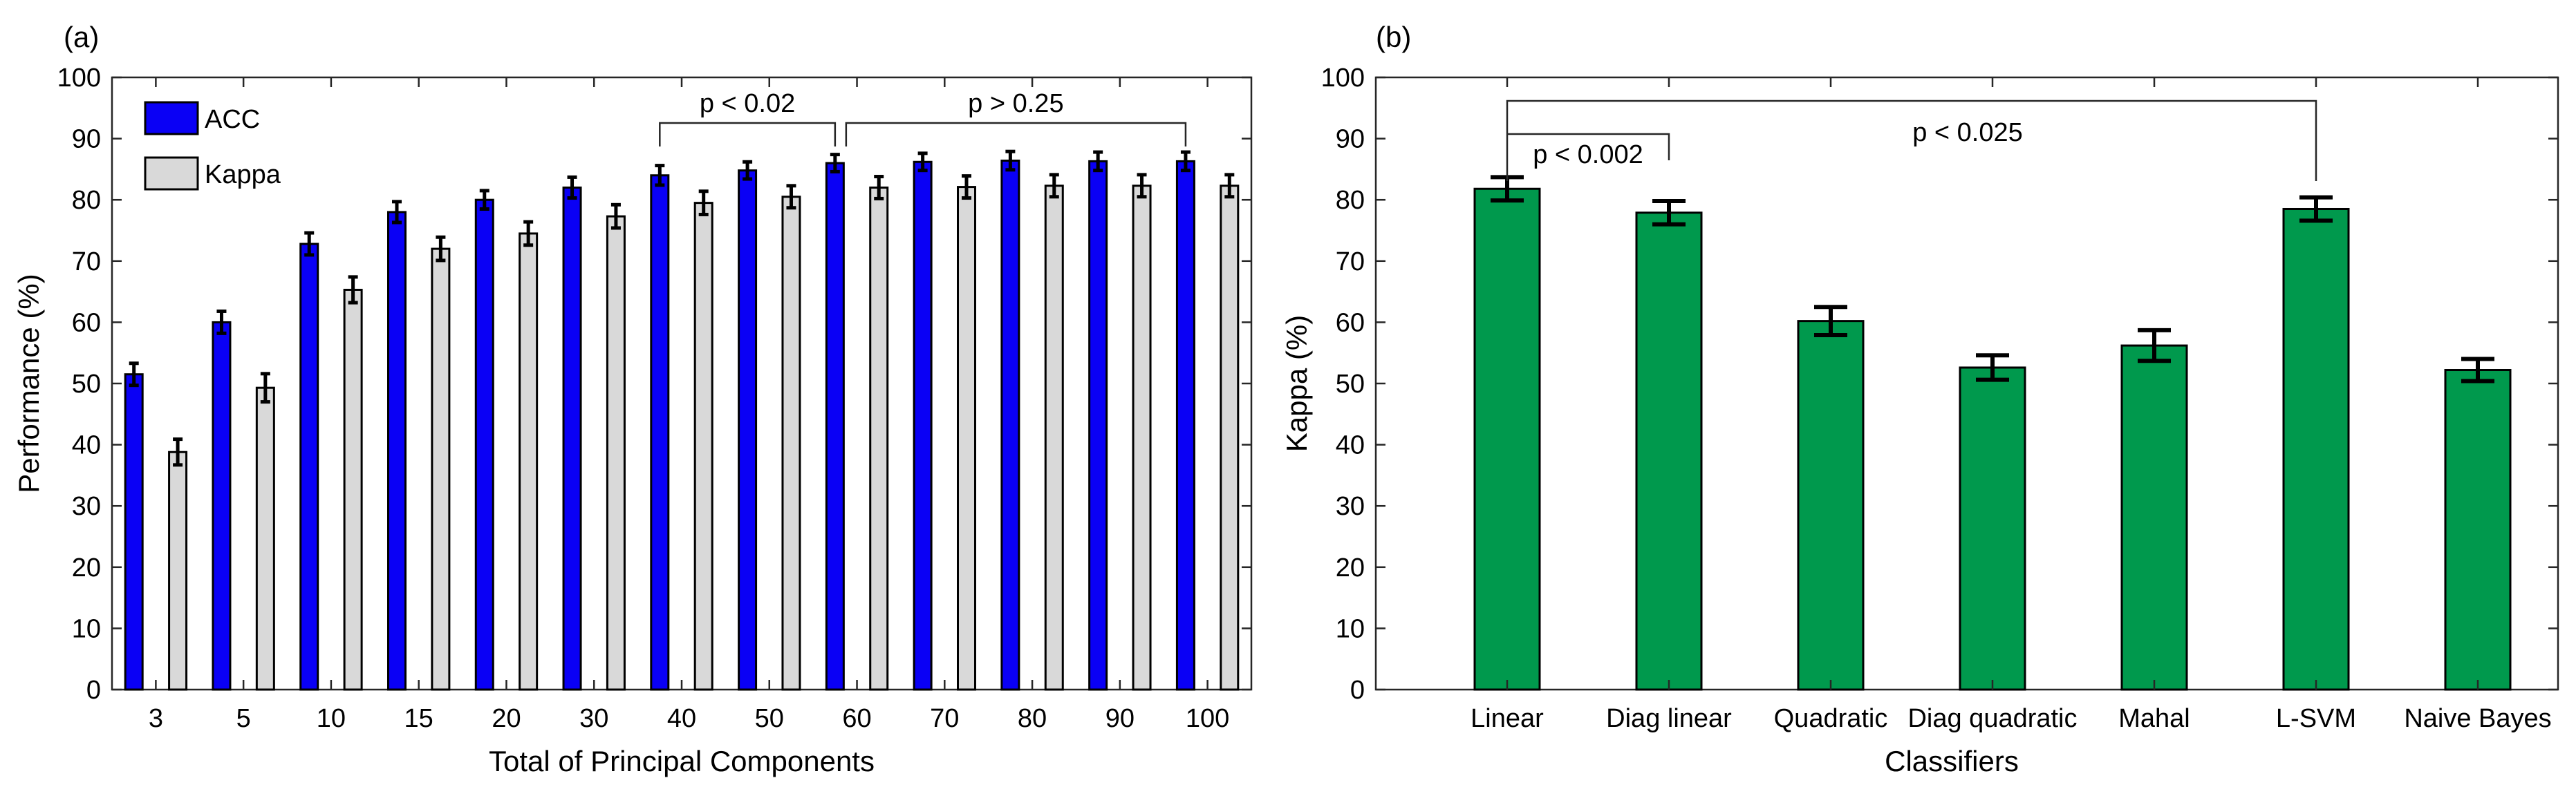 The image size is (2576, 796). Describe the element at coordinates (856, 719) in the screenshot. I see `panel-a-xtick-label: 60` at that location.